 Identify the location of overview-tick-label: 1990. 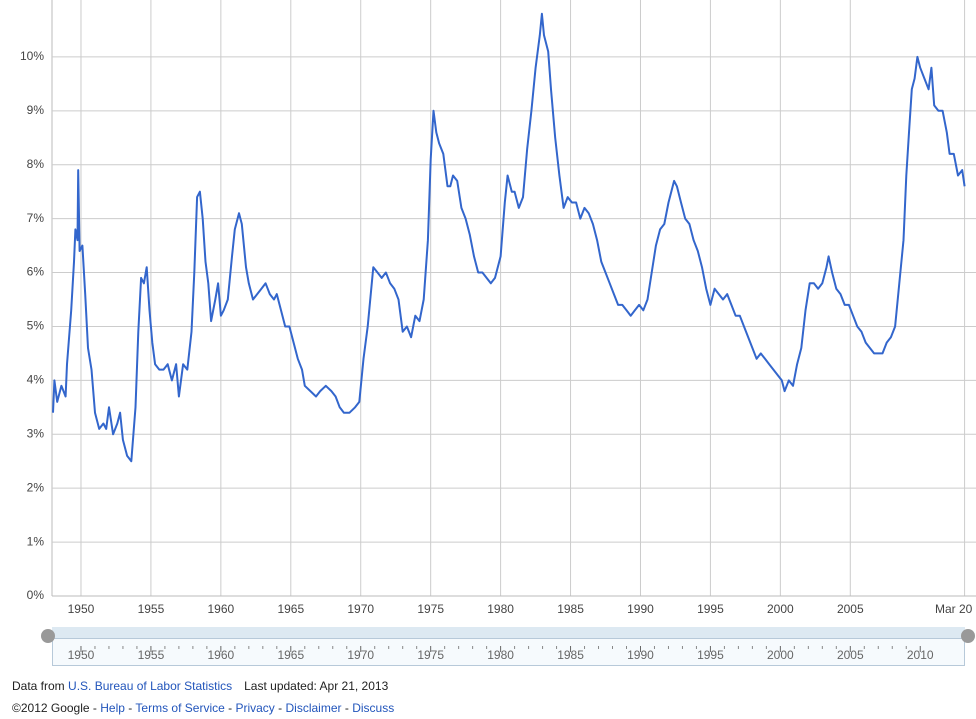
(640, 655).